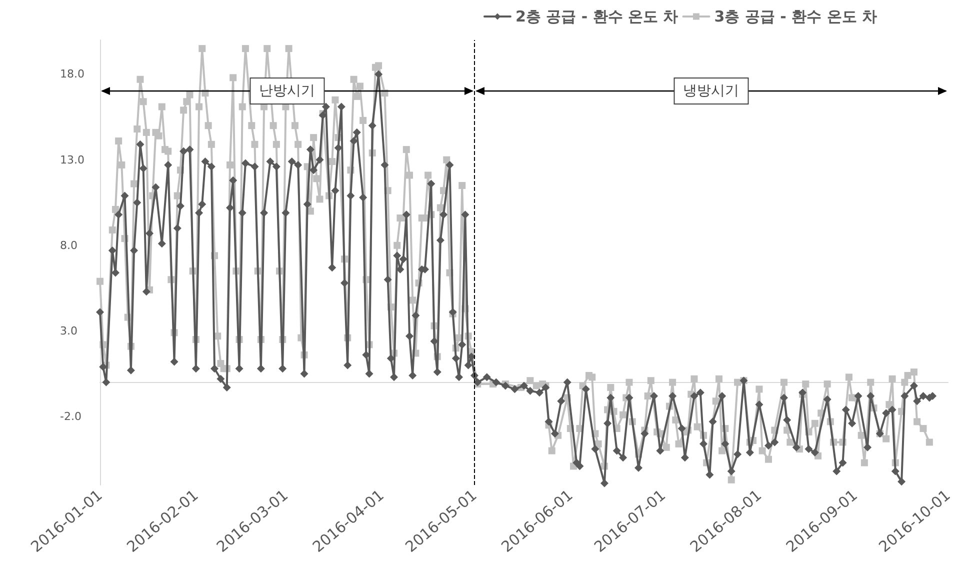 The height and width of the screenshot is (580, 962). Describe the element at coordinates (72, 159) in the screenshot. I see `y-tick-label: 13.0` at that location.